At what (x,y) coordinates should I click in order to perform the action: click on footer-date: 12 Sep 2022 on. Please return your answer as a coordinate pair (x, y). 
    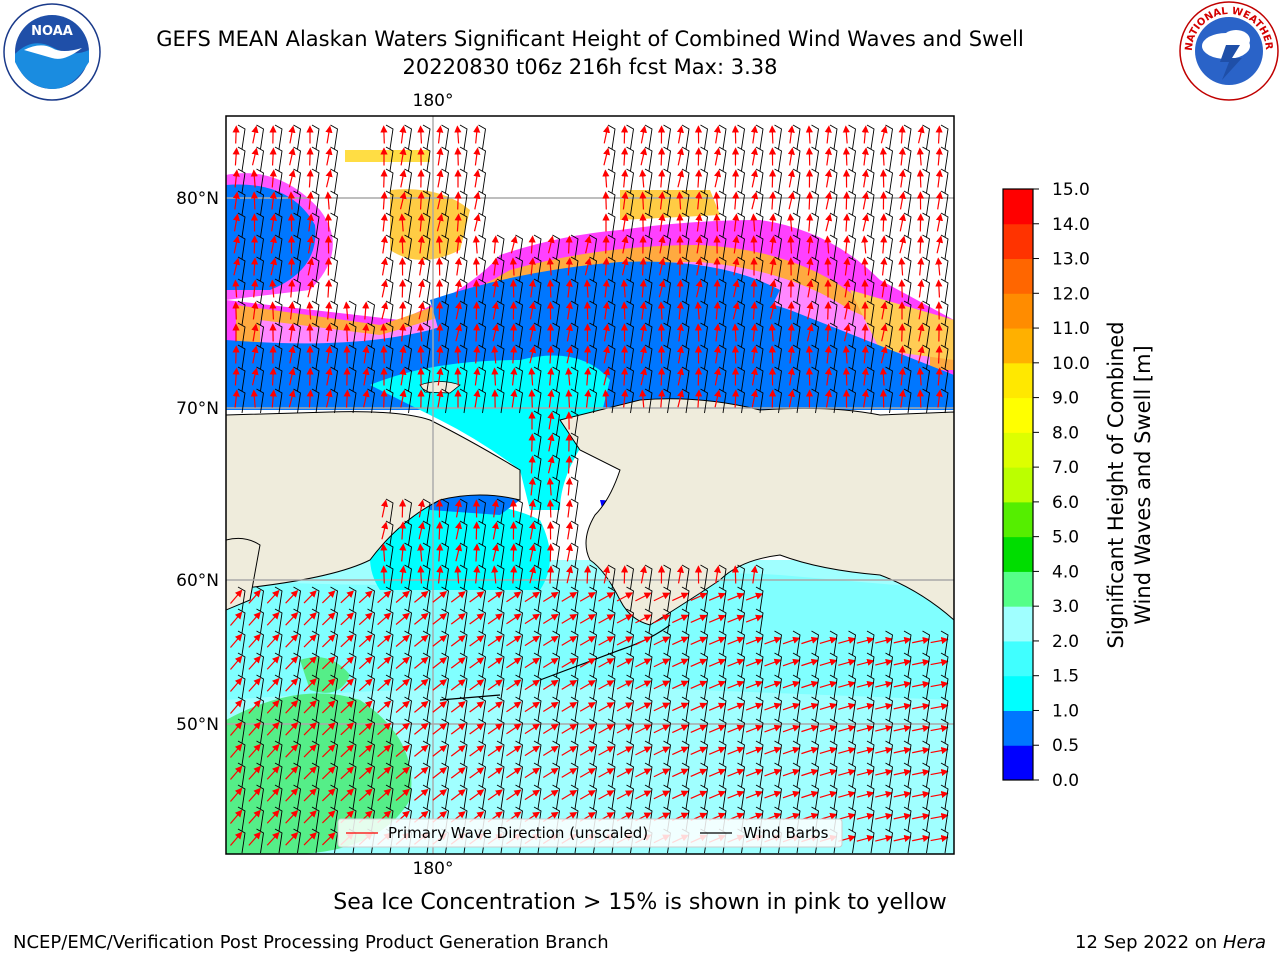
    Looking at the image, I should click on (1149, 942).